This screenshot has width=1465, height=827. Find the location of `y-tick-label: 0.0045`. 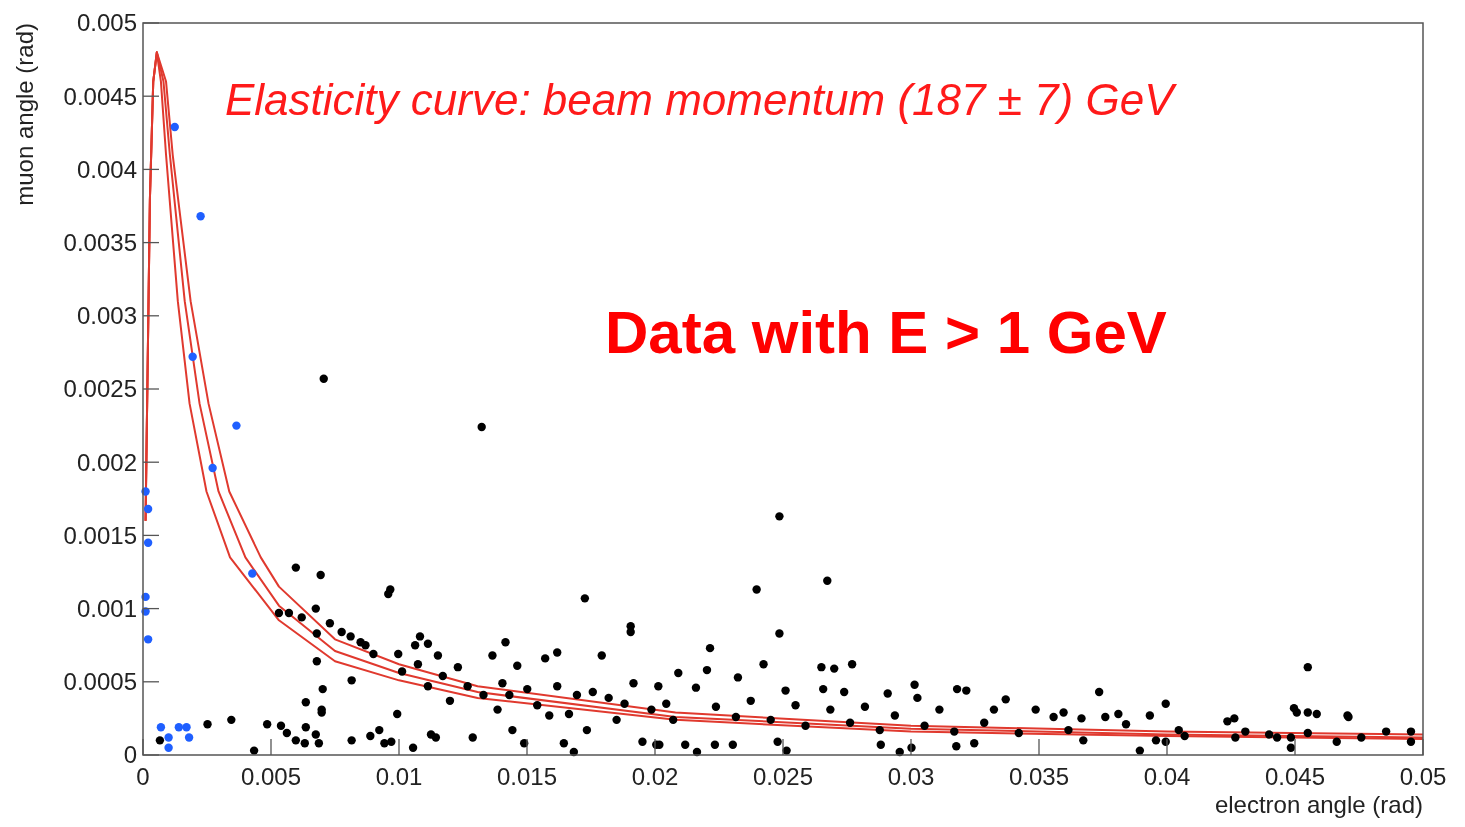

y-tick-label: 0.0045 is located at coordinates (100, 96).